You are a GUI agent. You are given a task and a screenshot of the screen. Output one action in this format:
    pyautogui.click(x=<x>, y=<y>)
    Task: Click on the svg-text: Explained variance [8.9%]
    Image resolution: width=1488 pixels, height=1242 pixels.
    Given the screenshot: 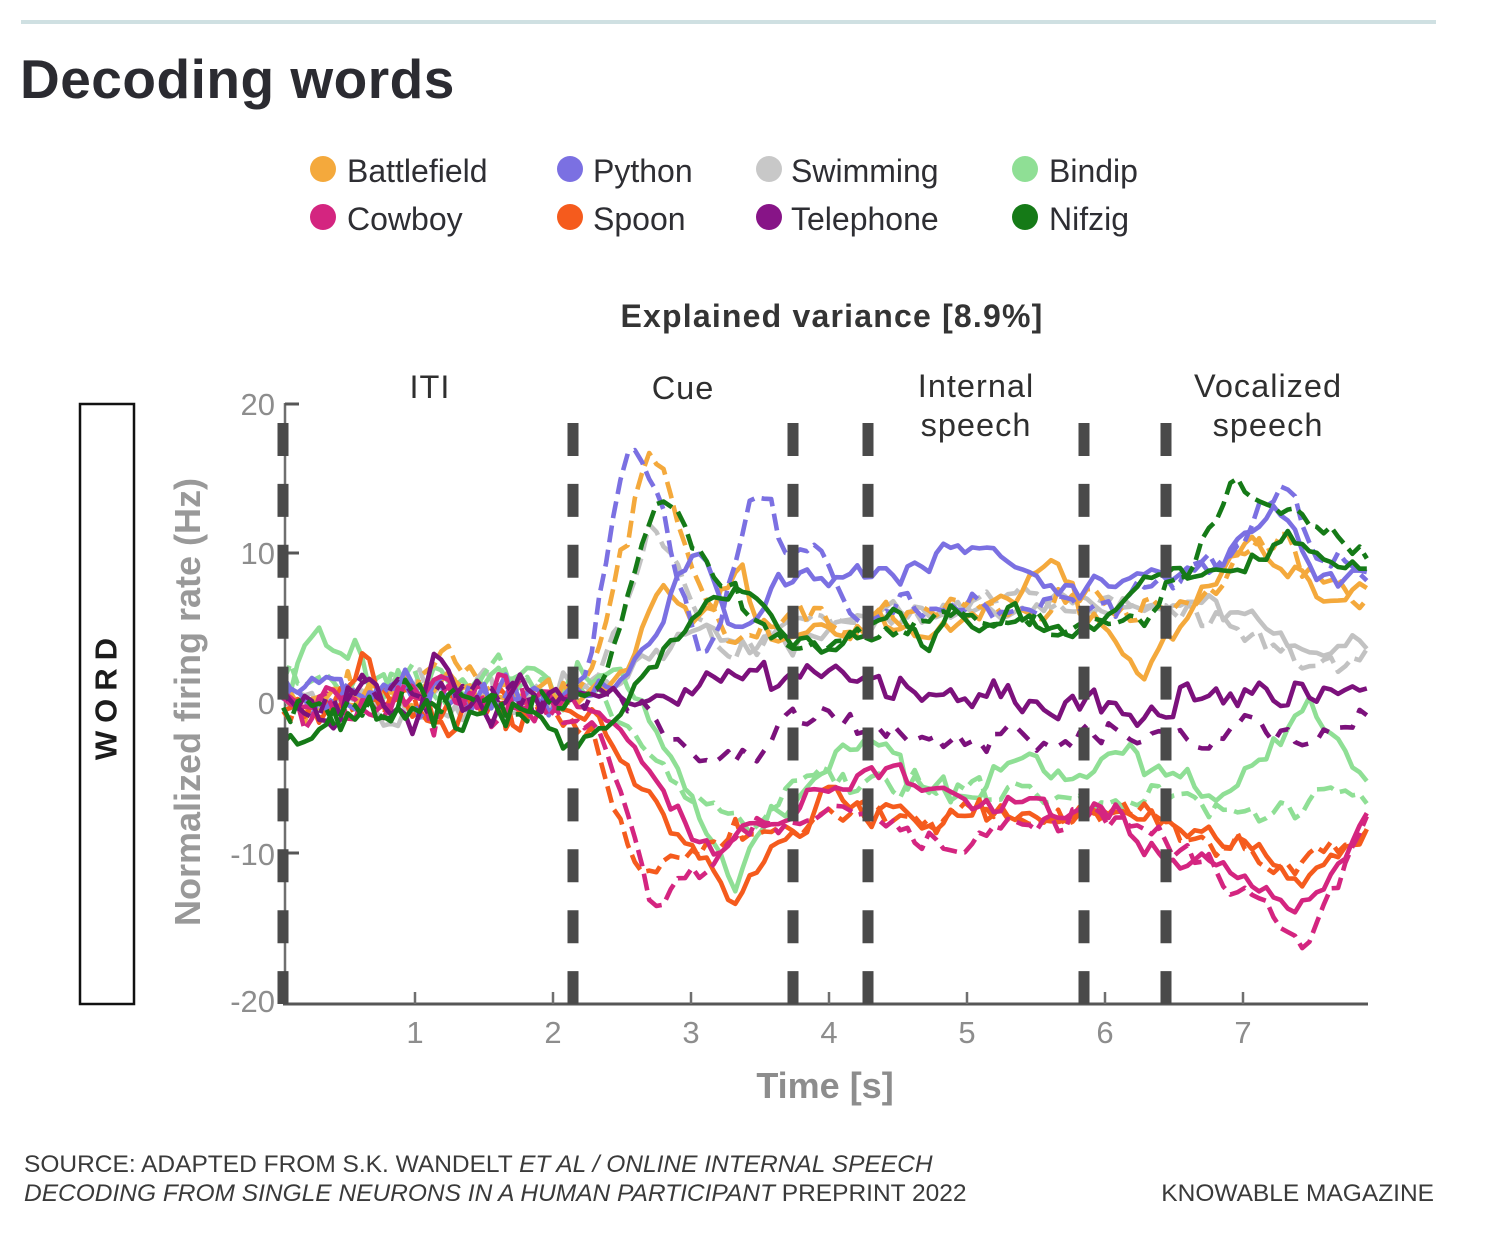 What is the action you would take?
    pyautogui.click(x=831, y=316)
    